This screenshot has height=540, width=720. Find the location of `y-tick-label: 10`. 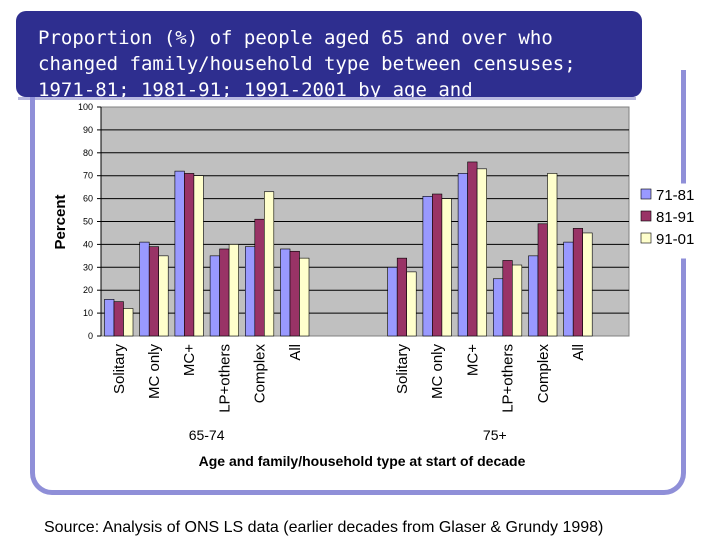

y-tick-label: 10 is located at coordinates (88, 313).